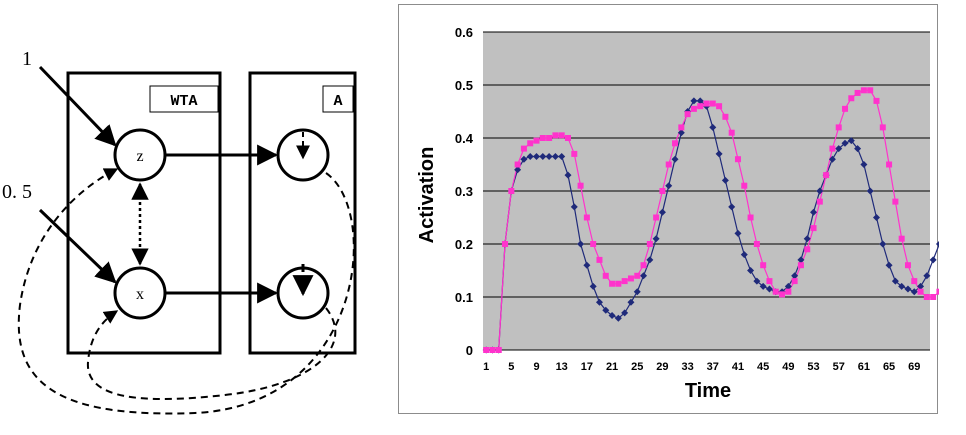  Describe the element at coordinates (713, 367) in the screenshot. I see `x-tick-label: 37` at that location.